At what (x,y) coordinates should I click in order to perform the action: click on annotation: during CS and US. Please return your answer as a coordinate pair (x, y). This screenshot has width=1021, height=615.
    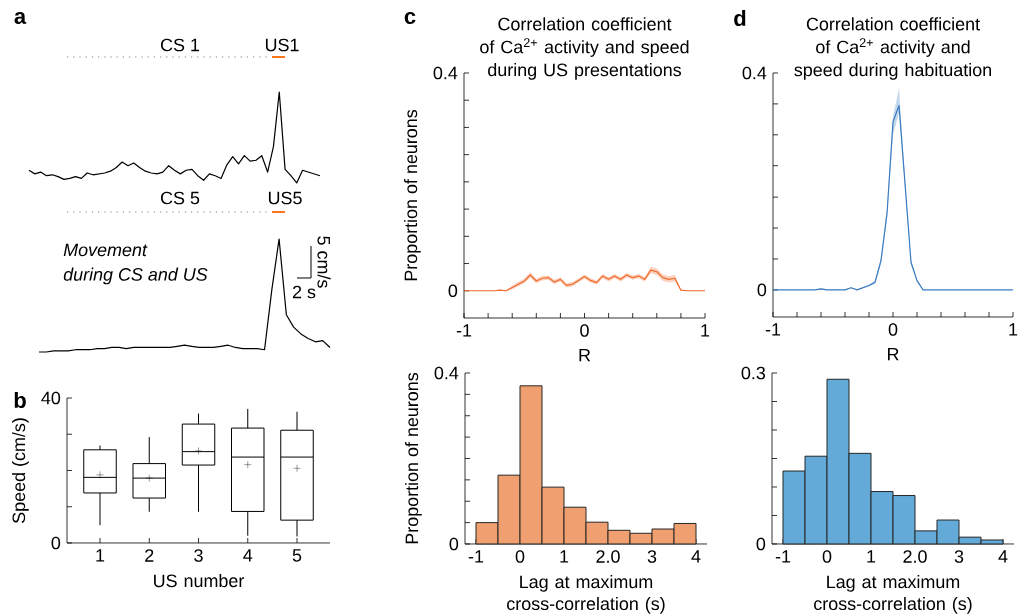
    Looking at the image, I should click on (135, 276).